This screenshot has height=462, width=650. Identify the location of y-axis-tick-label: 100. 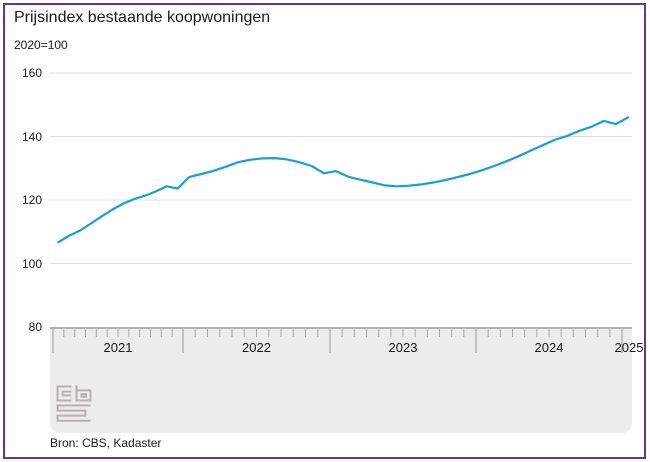
(31, 263).